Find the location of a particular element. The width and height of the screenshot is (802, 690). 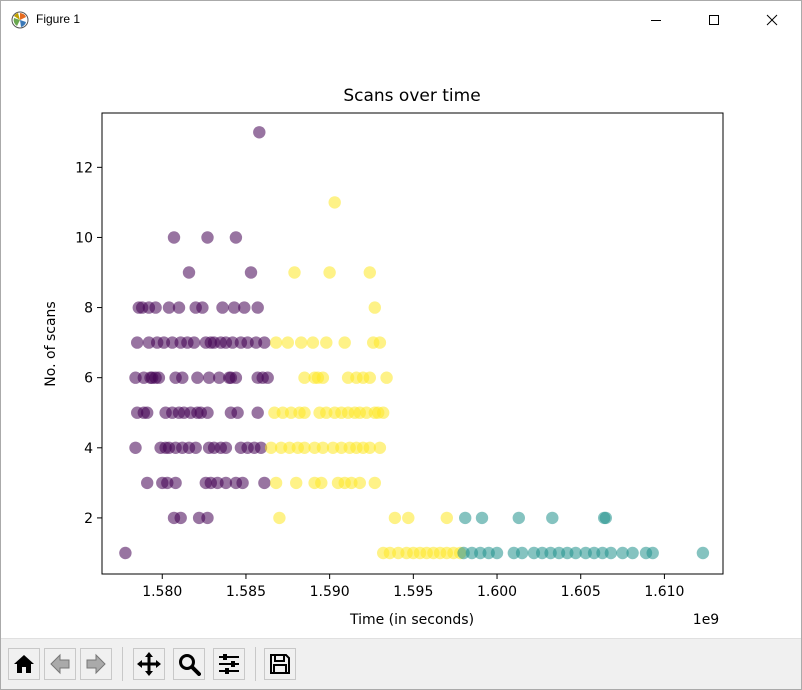

minimize-icon is located at coordinates (656, 20).